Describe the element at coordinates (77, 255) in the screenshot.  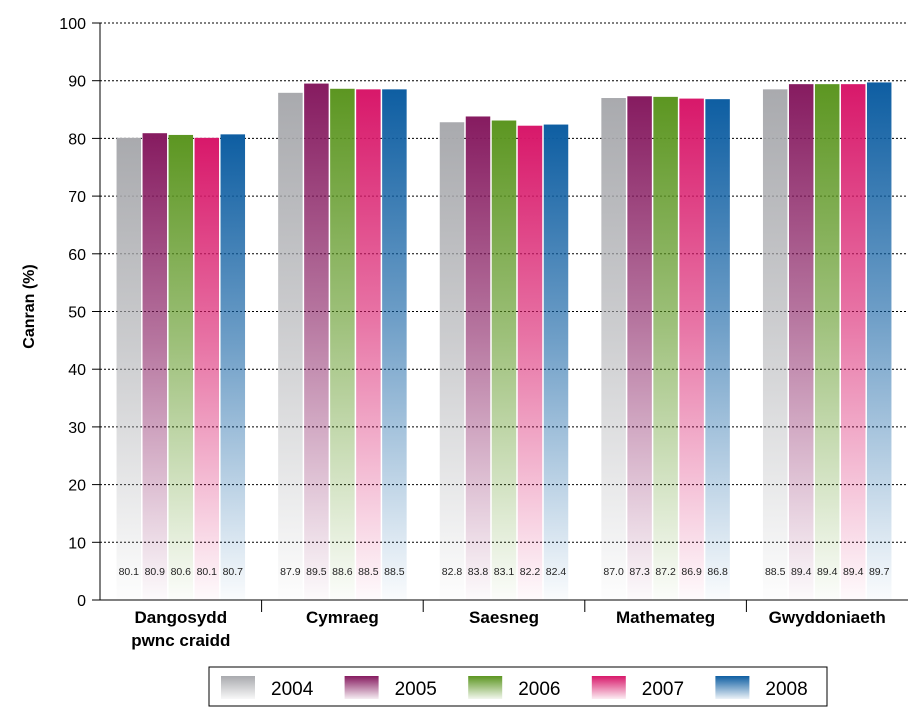
I see `y-tick-label: 60` at that location.